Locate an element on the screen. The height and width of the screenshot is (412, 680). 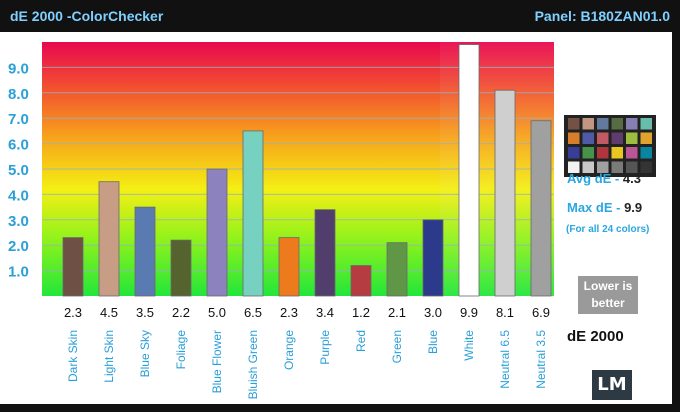
bar-blue is located at coordinates (433, 258).